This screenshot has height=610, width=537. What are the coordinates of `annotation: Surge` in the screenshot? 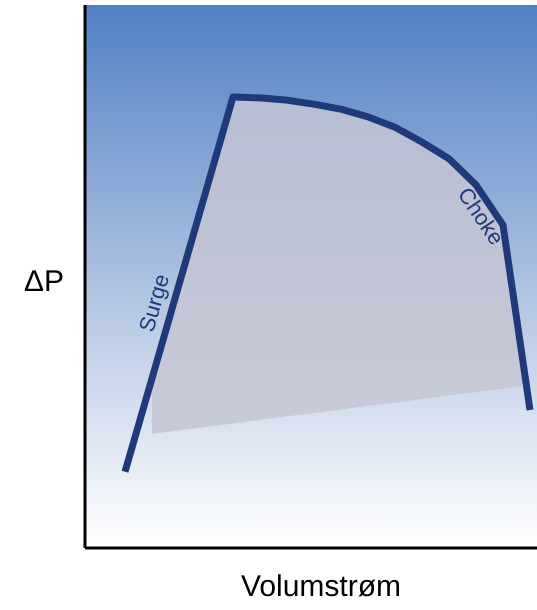 It's located at (154, 303).